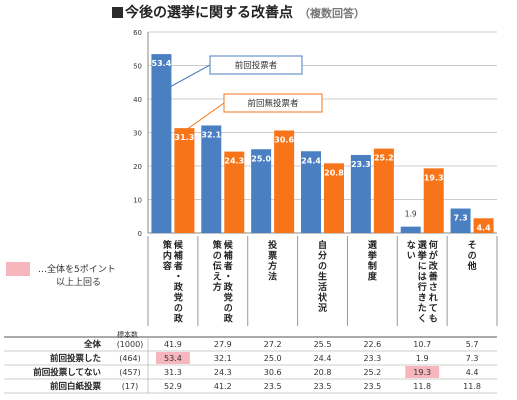  I want to click on legend-series-0-pointer, so click(189, 76).